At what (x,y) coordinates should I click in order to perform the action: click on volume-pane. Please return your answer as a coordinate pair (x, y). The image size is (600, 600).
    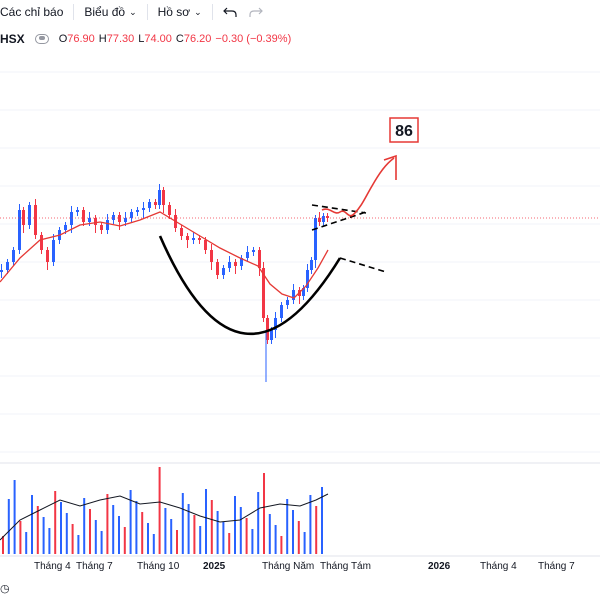
    Looking at the image, I should click on (162, 510).